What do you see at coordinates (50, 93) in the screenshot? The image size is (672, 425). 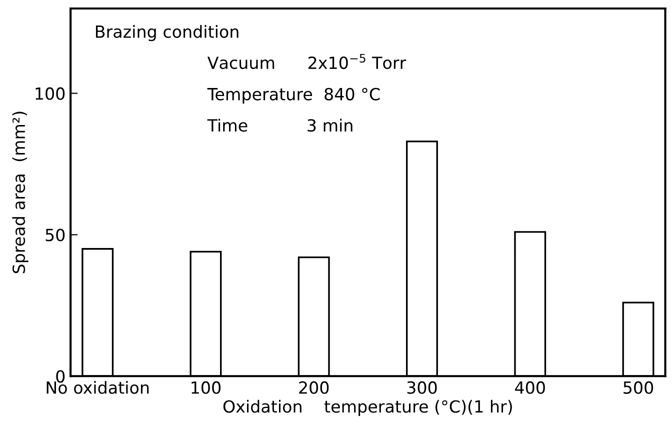 I see `y-tick-label: 100` at bounding box center [50, 93].